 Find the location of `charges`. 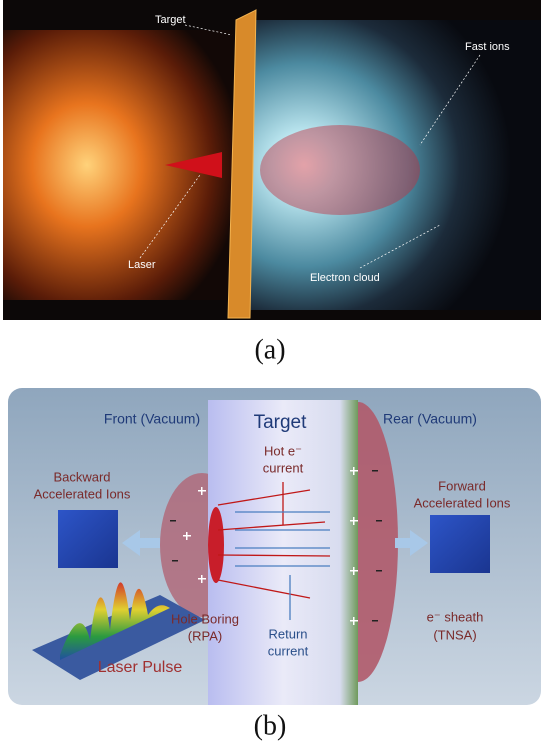

charges is located at coordinates (270, 546).